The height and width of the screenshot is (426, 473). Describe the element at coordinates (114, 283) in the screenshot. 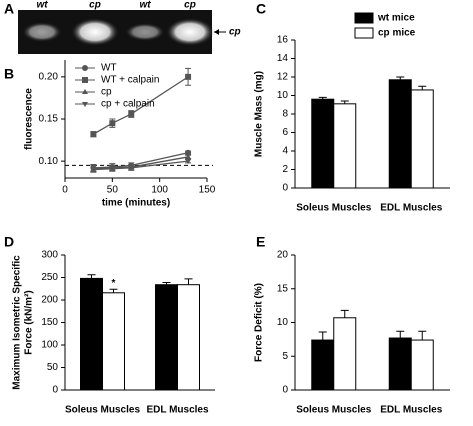

I see `significance-mark: *` at that location.